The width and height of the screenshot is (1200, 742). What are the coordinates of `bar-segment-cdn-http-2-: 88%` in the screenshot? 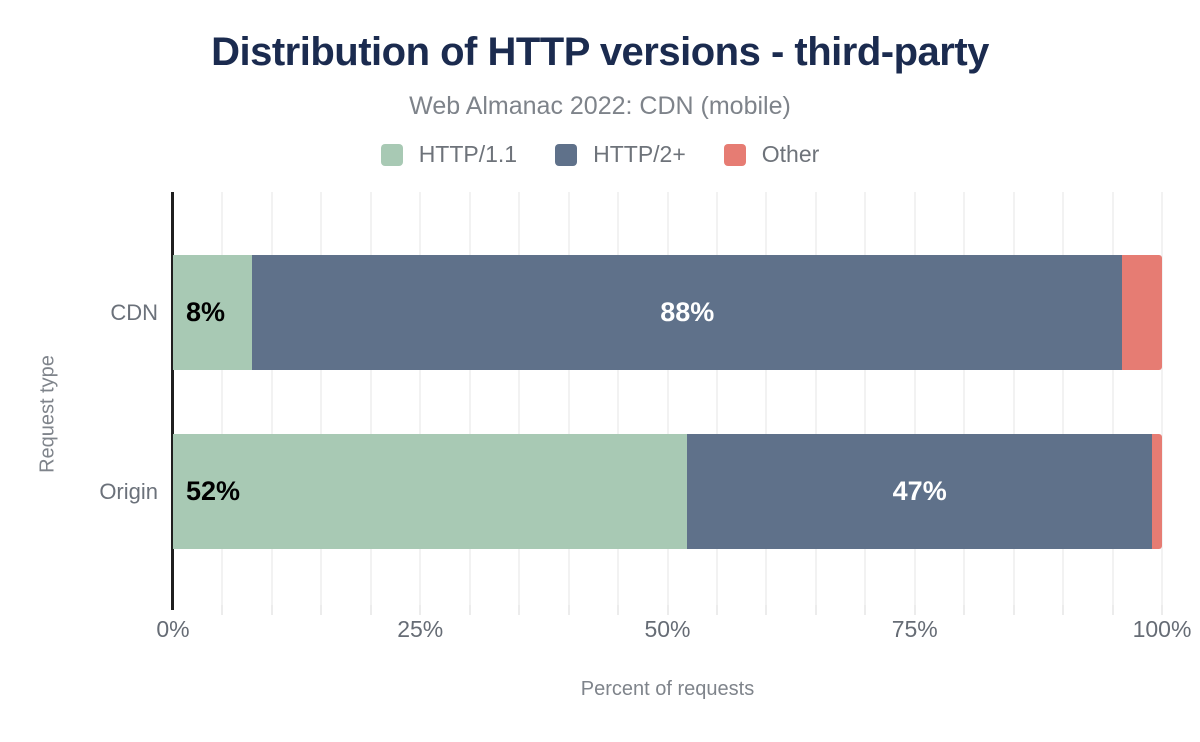 It's located at (687, 312).